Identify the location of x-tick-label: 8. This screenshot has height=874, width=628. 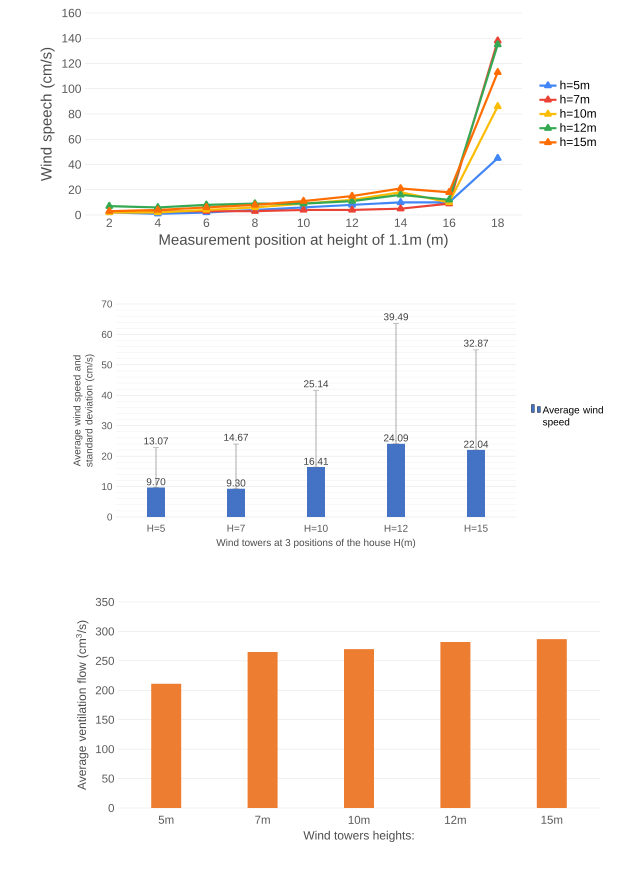
(255, 223).